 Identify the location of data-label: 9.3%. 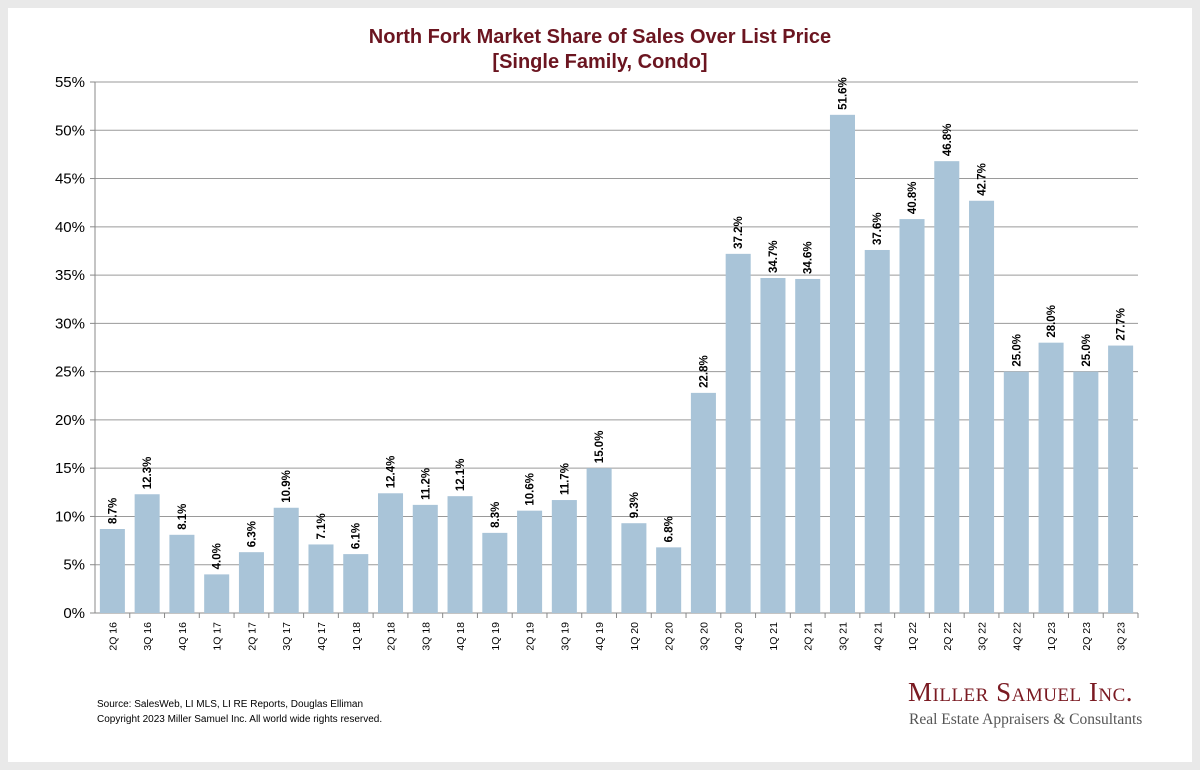
(635, 505).